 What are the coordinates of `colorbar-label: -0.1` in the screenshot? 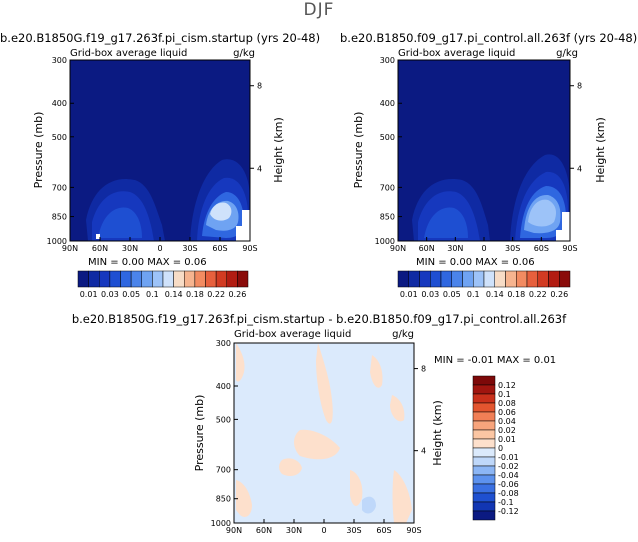 It's located at (506, 502).